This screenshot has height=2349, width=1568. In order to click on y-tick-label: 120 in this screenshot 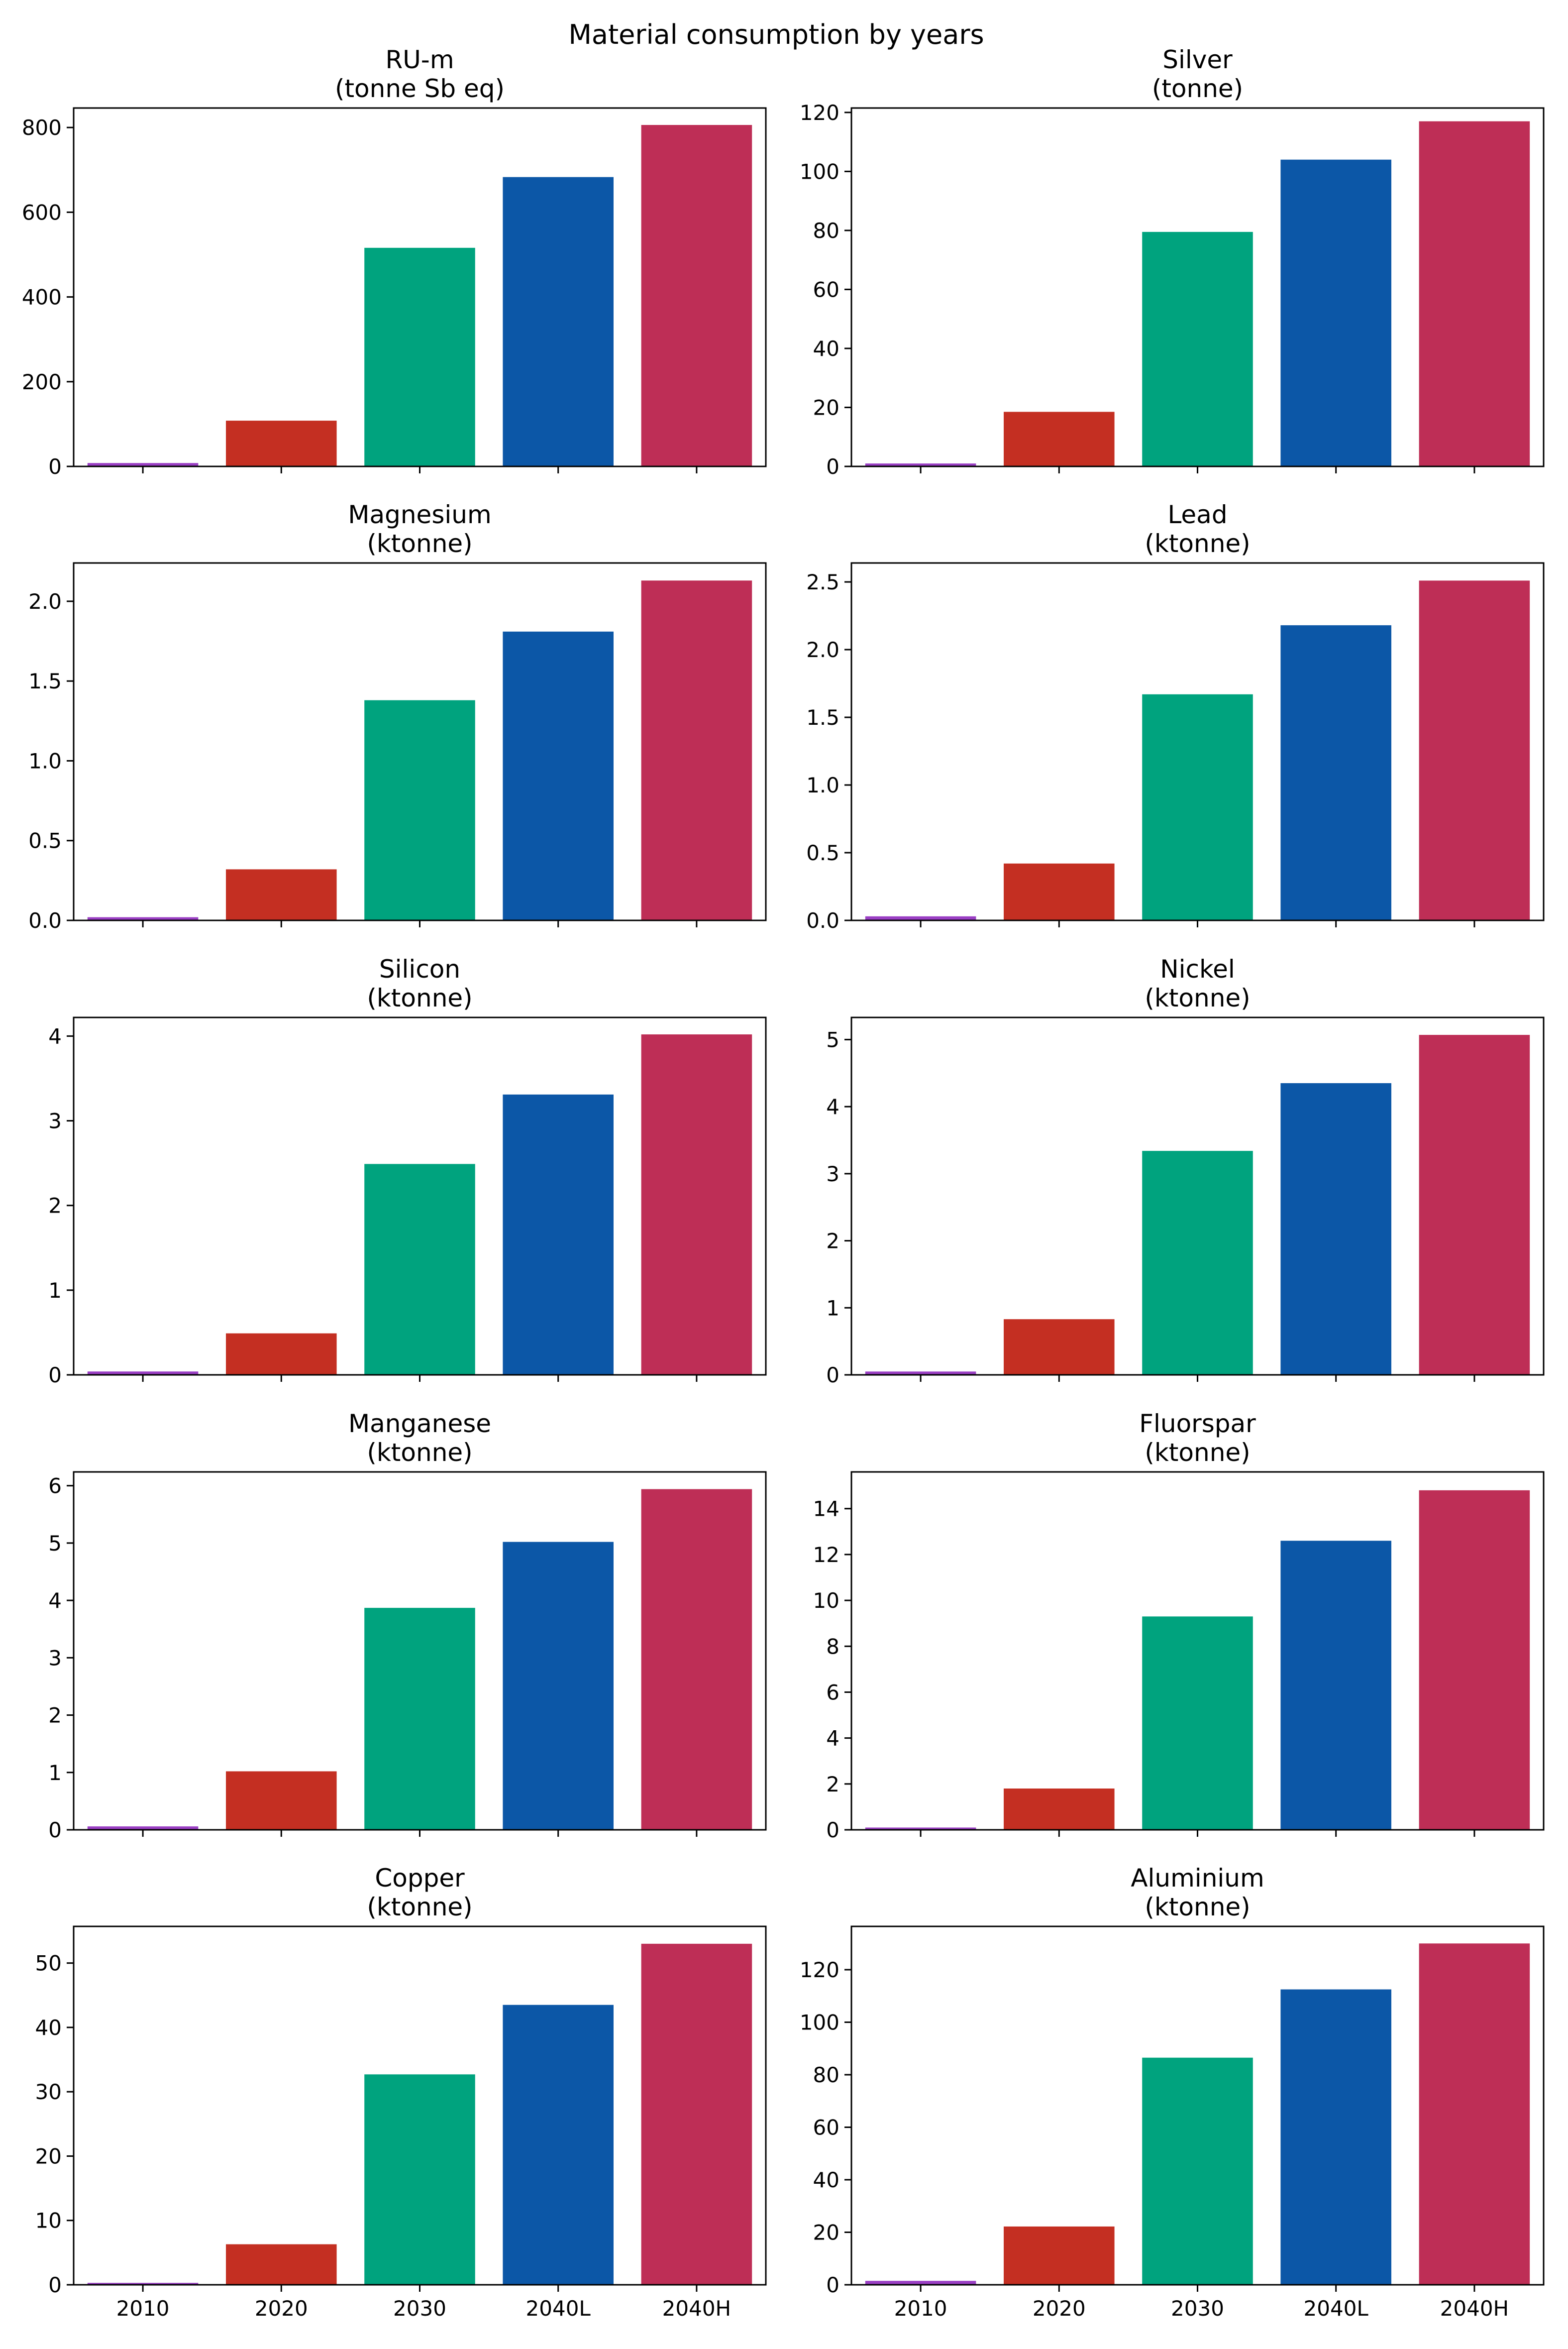, I will do `click(820, 113)`.